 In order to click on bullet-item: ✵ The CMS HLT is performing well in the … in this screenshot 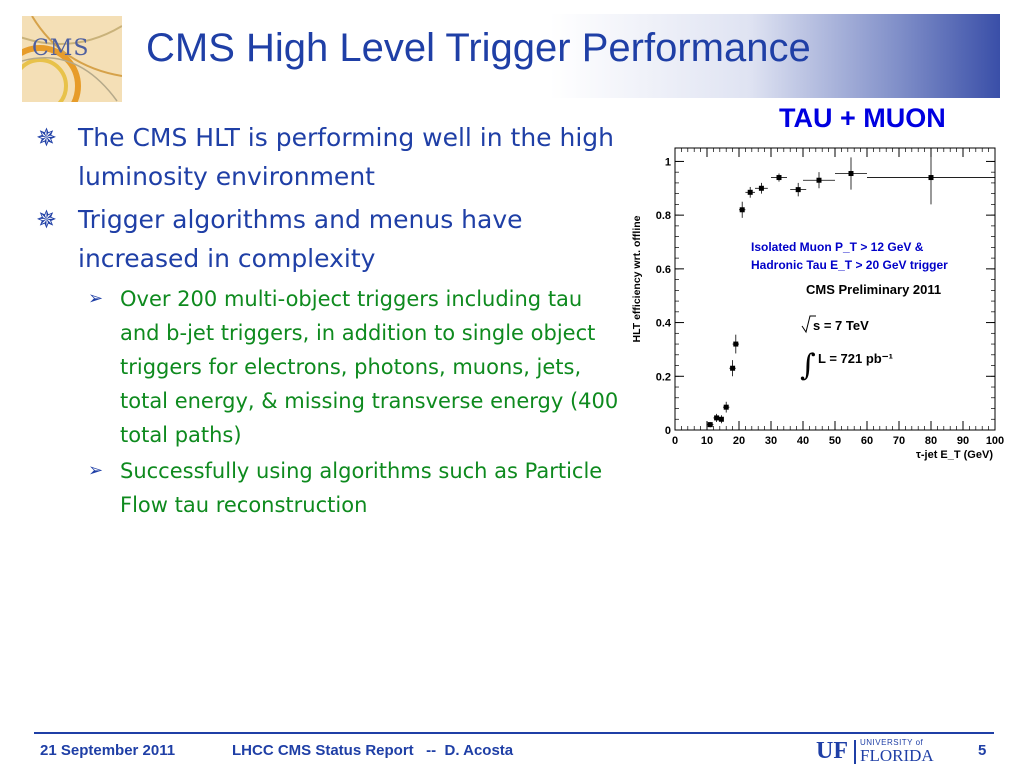, I will do `click(331, 157)`.